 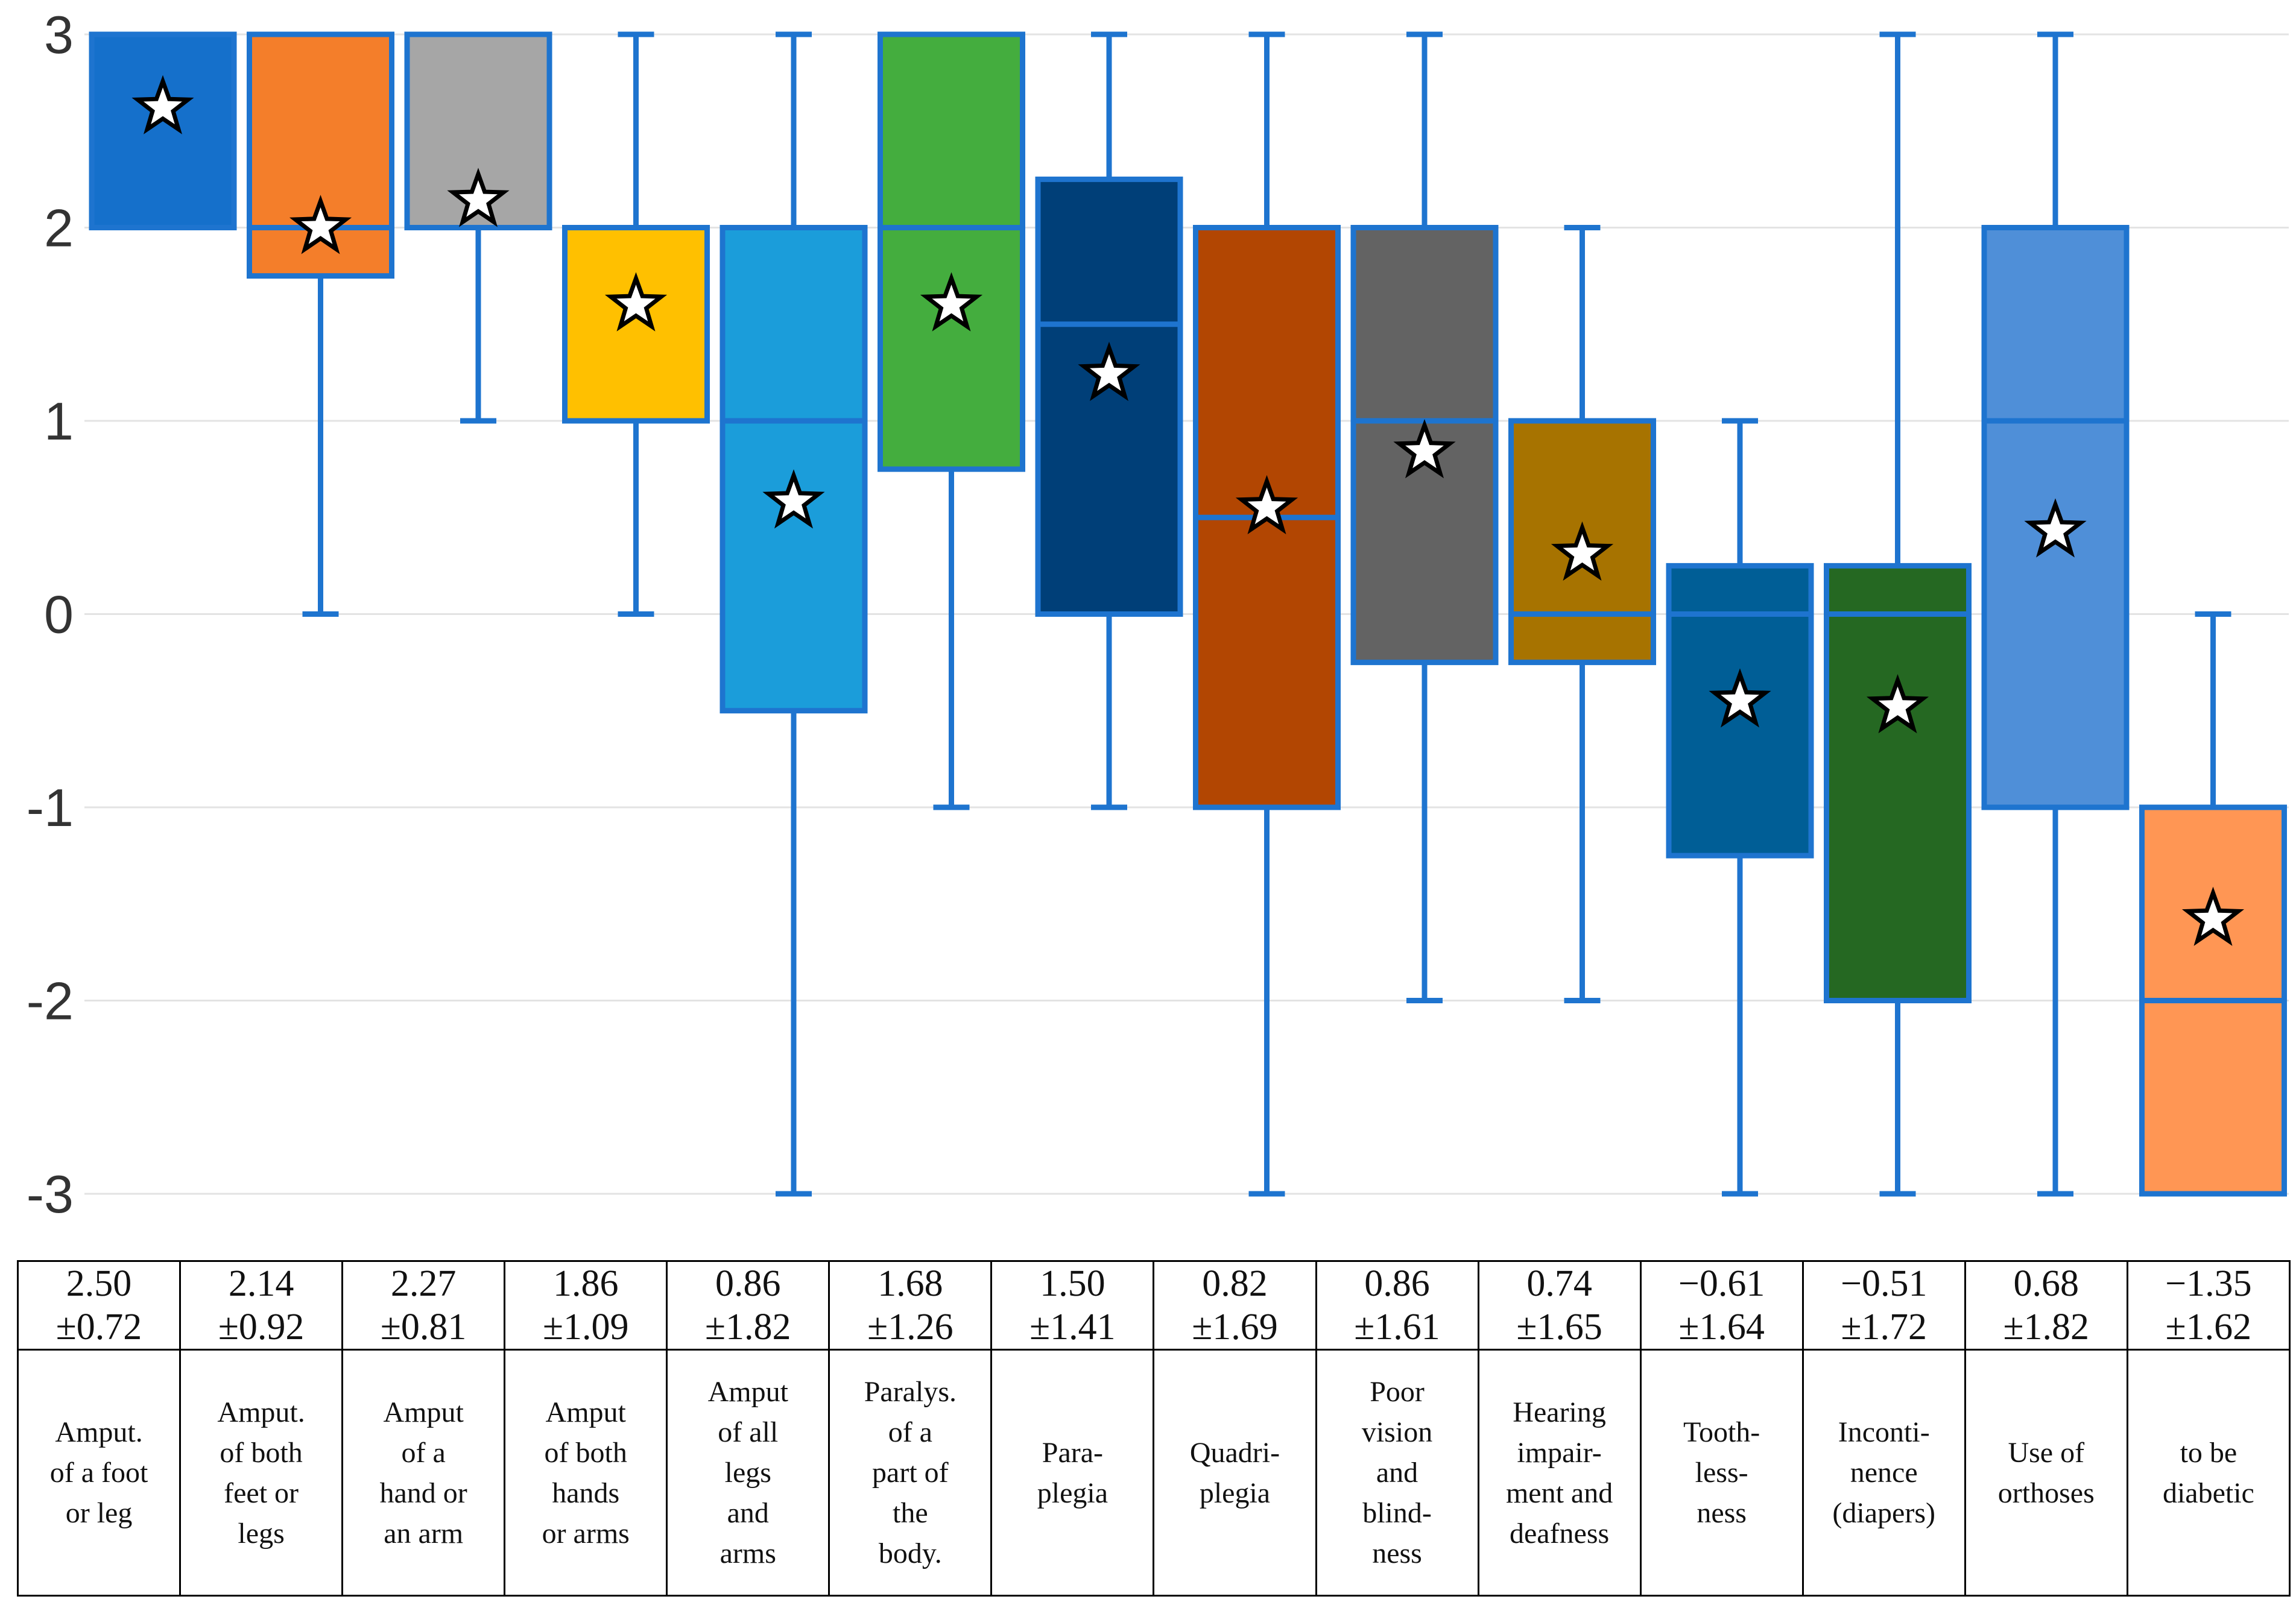 I want to click on sd-cell: ±1.61, so click(x=1397, y=1328).